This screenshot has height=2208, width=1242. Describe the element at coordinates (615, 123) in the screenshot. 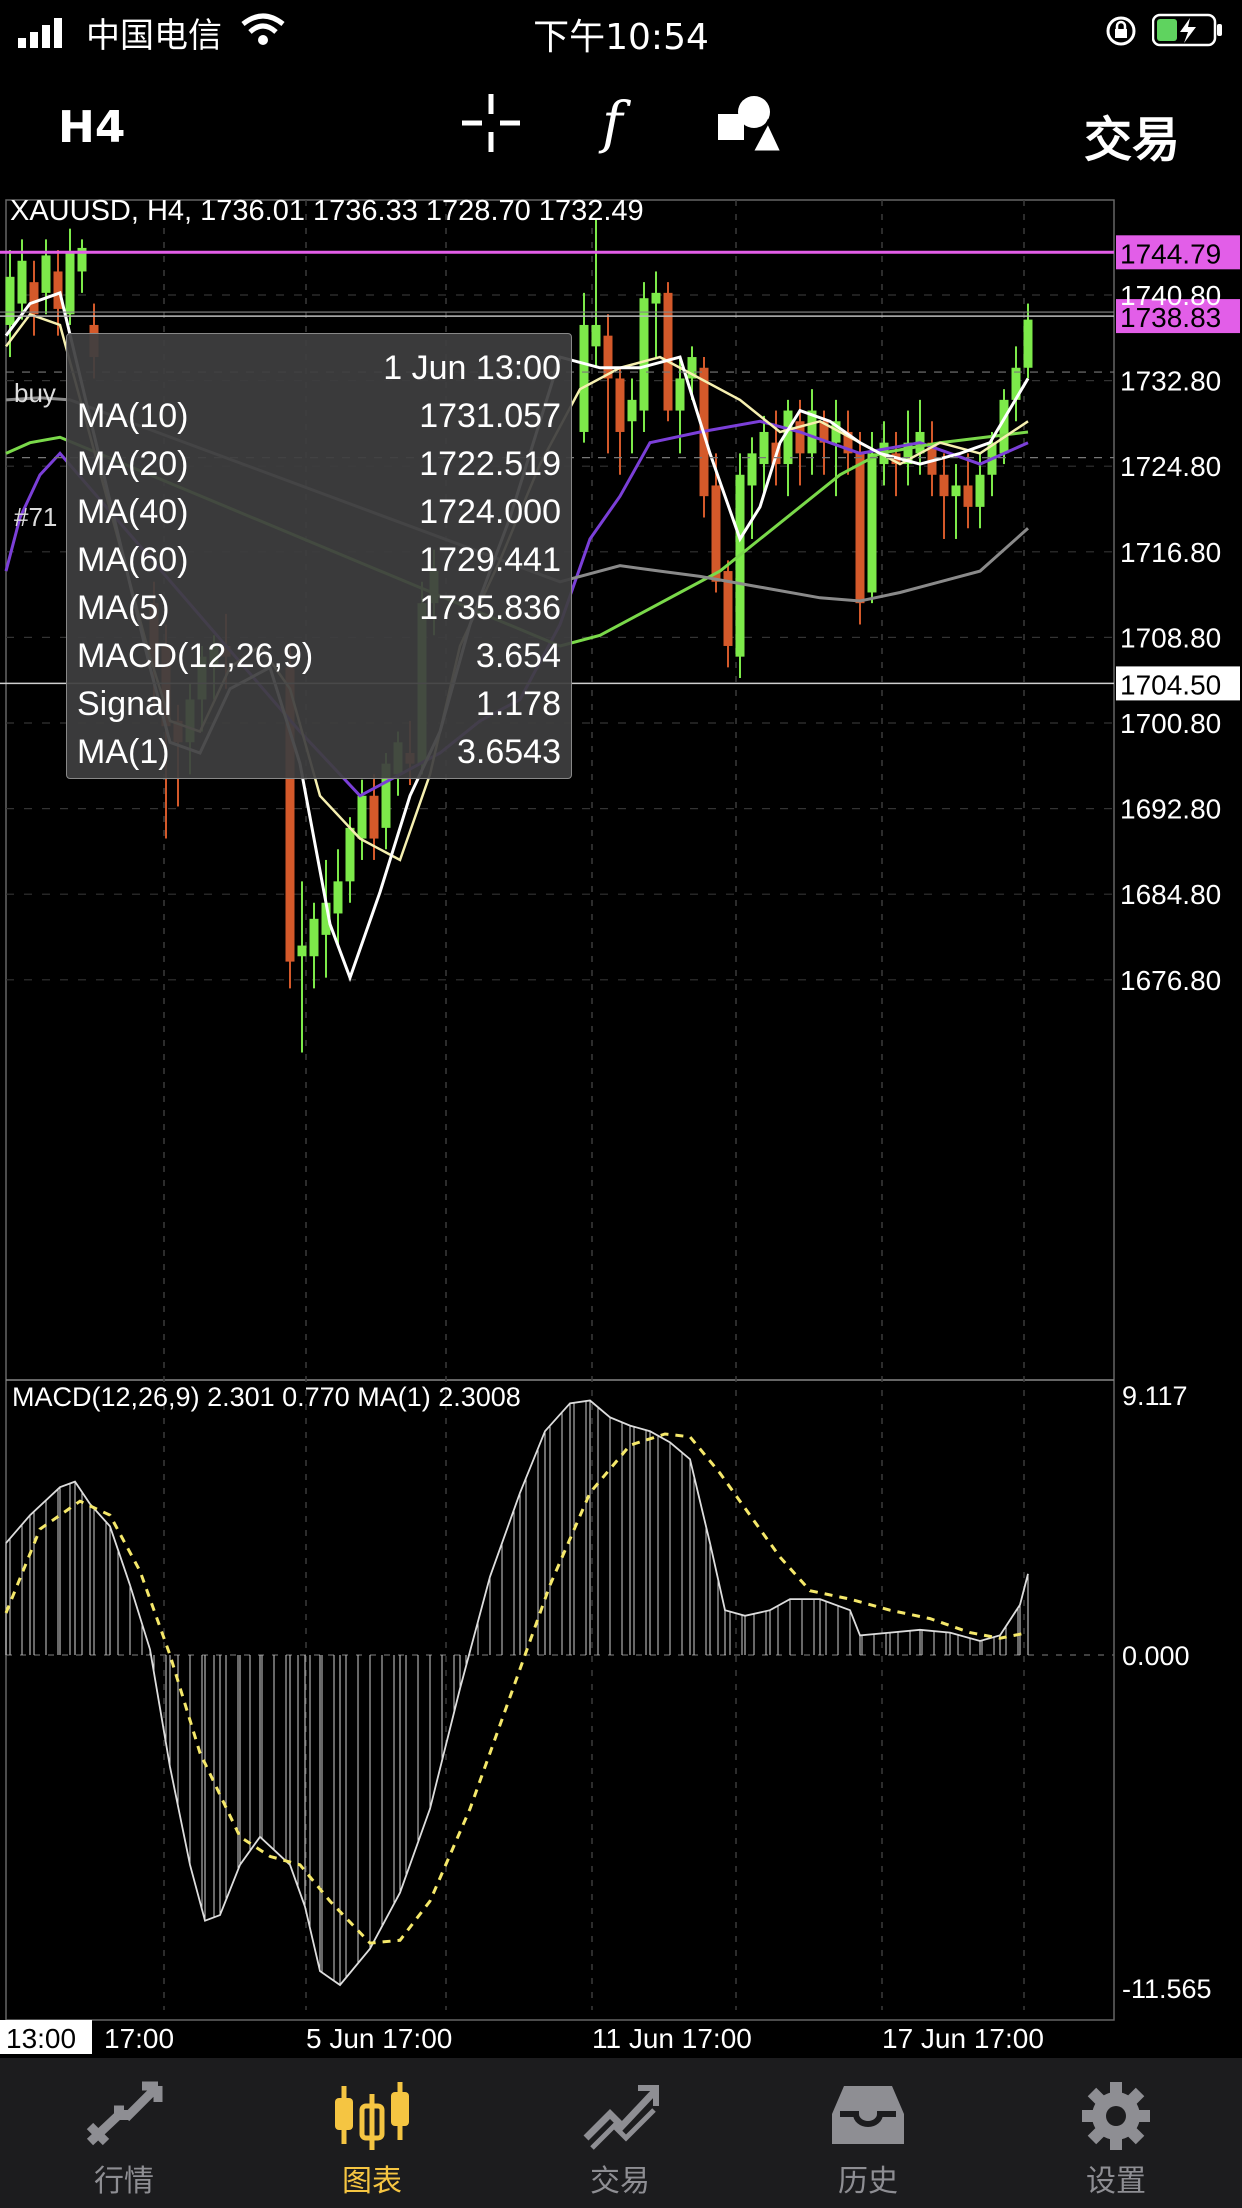

I see `svg-text: f` at that location.